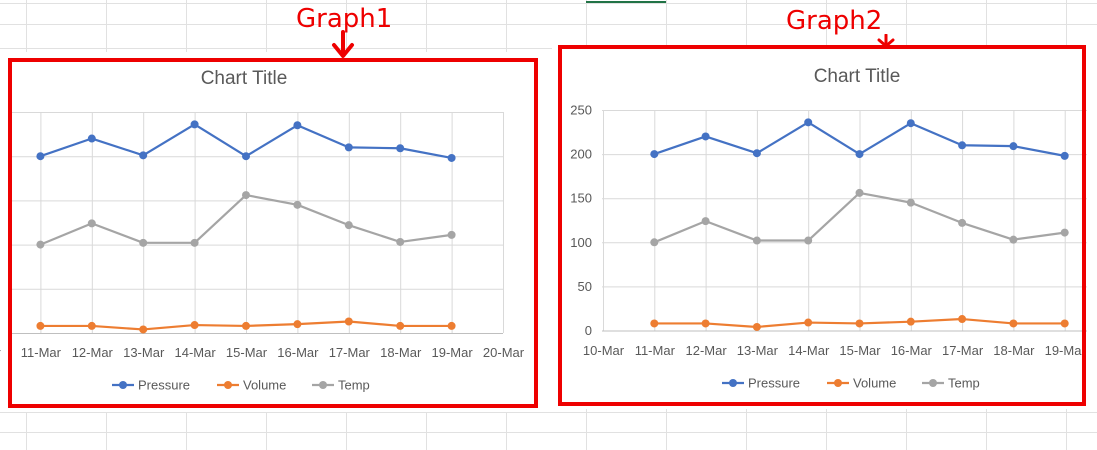  I want to click on graph2-label: Graph2, so click(834, 21).